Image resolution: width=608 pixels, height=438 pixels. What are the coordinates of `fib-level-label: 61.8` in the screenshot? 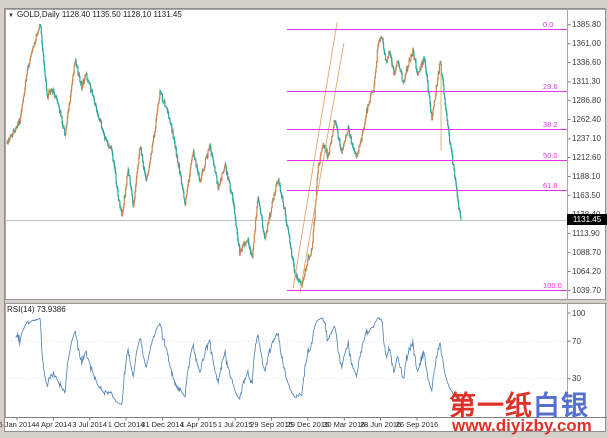 It's located at (550, 186).